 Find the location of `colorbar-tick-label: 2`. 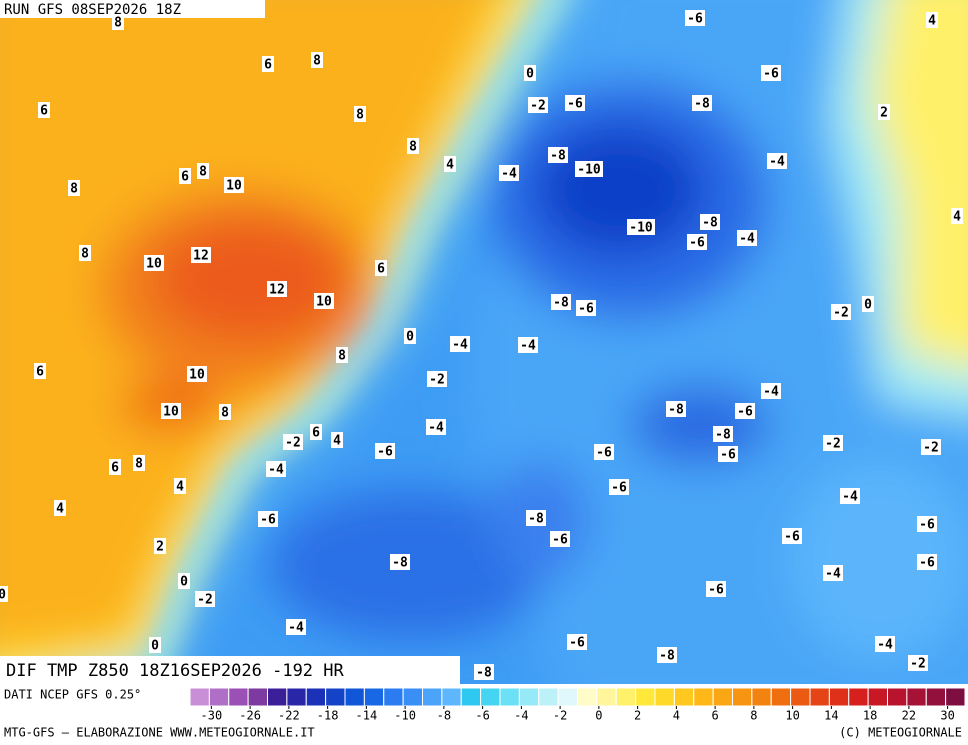

colorbar-tick-label: 2 is located at coordinates (637, 716).